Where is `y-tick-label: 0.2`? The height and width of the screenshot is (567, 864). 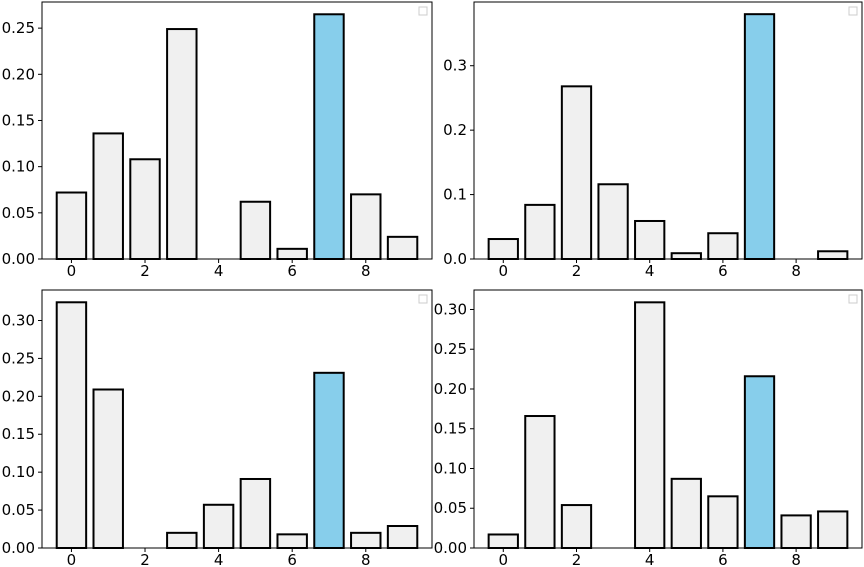
y-tick-label: 0.2 is located at coordinates (455, 130).